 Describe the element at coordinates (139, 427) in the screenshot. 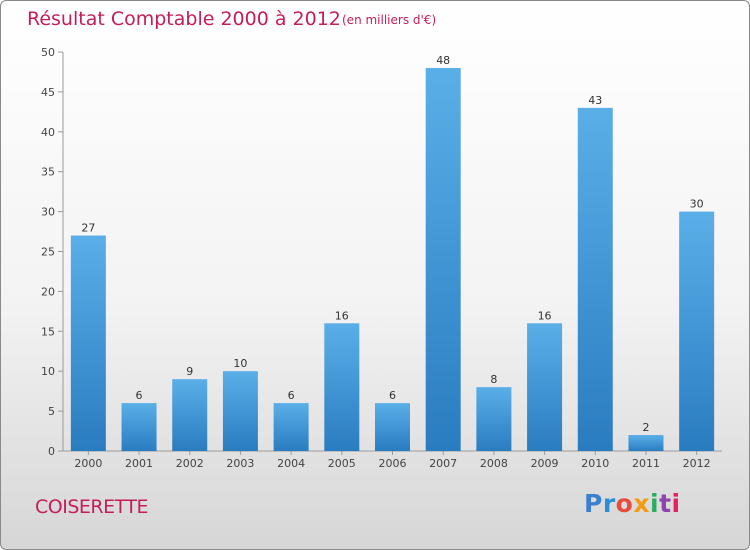

I see `bar-2001` at that location.